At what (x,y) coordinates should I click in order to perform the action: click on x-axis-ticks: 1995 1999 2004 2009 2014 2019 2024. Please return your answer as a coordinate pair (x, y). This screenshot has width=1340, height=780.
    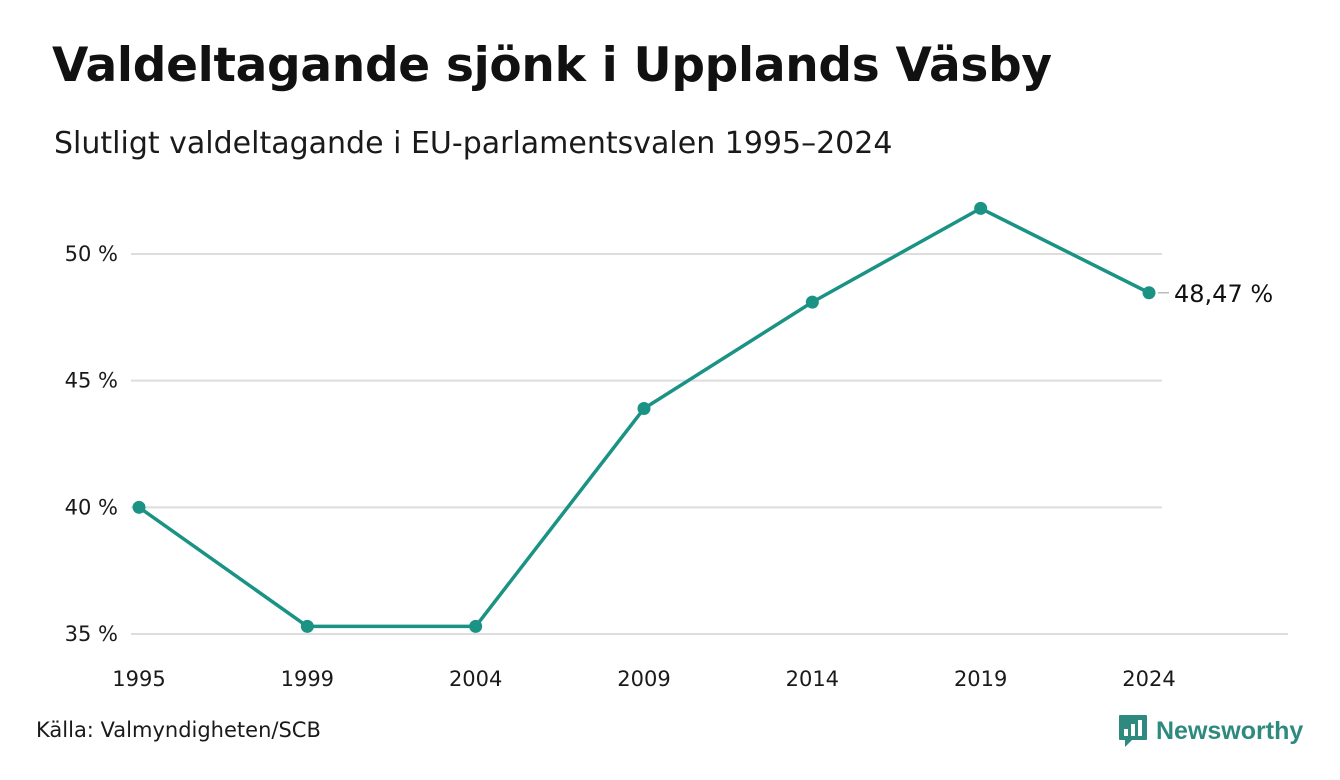
    Looking at the image, I should click on (643, 679).